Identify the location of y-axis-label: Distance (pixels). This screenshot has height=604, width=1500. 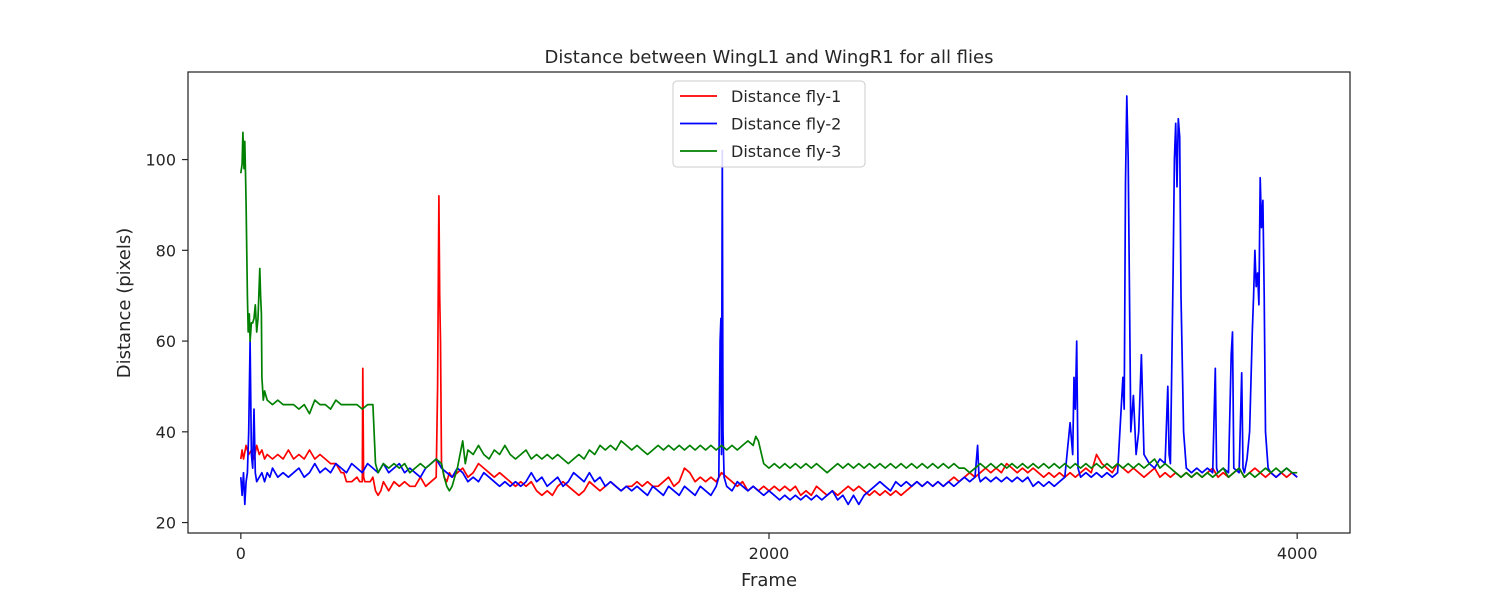
(124, 303).